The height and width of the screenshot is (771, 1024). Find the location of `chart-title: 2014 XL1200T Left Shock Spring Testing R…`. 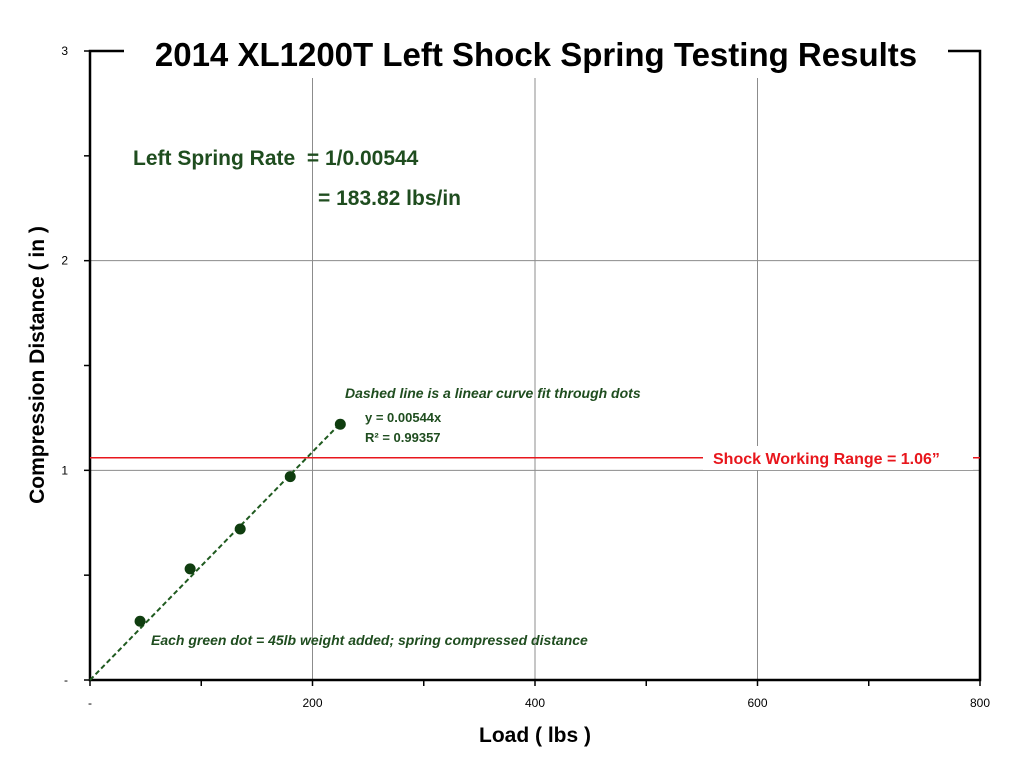

chart-title: 2014 XL1200T Left Shock Spring Testing R… is located at coordinates (536, 54).